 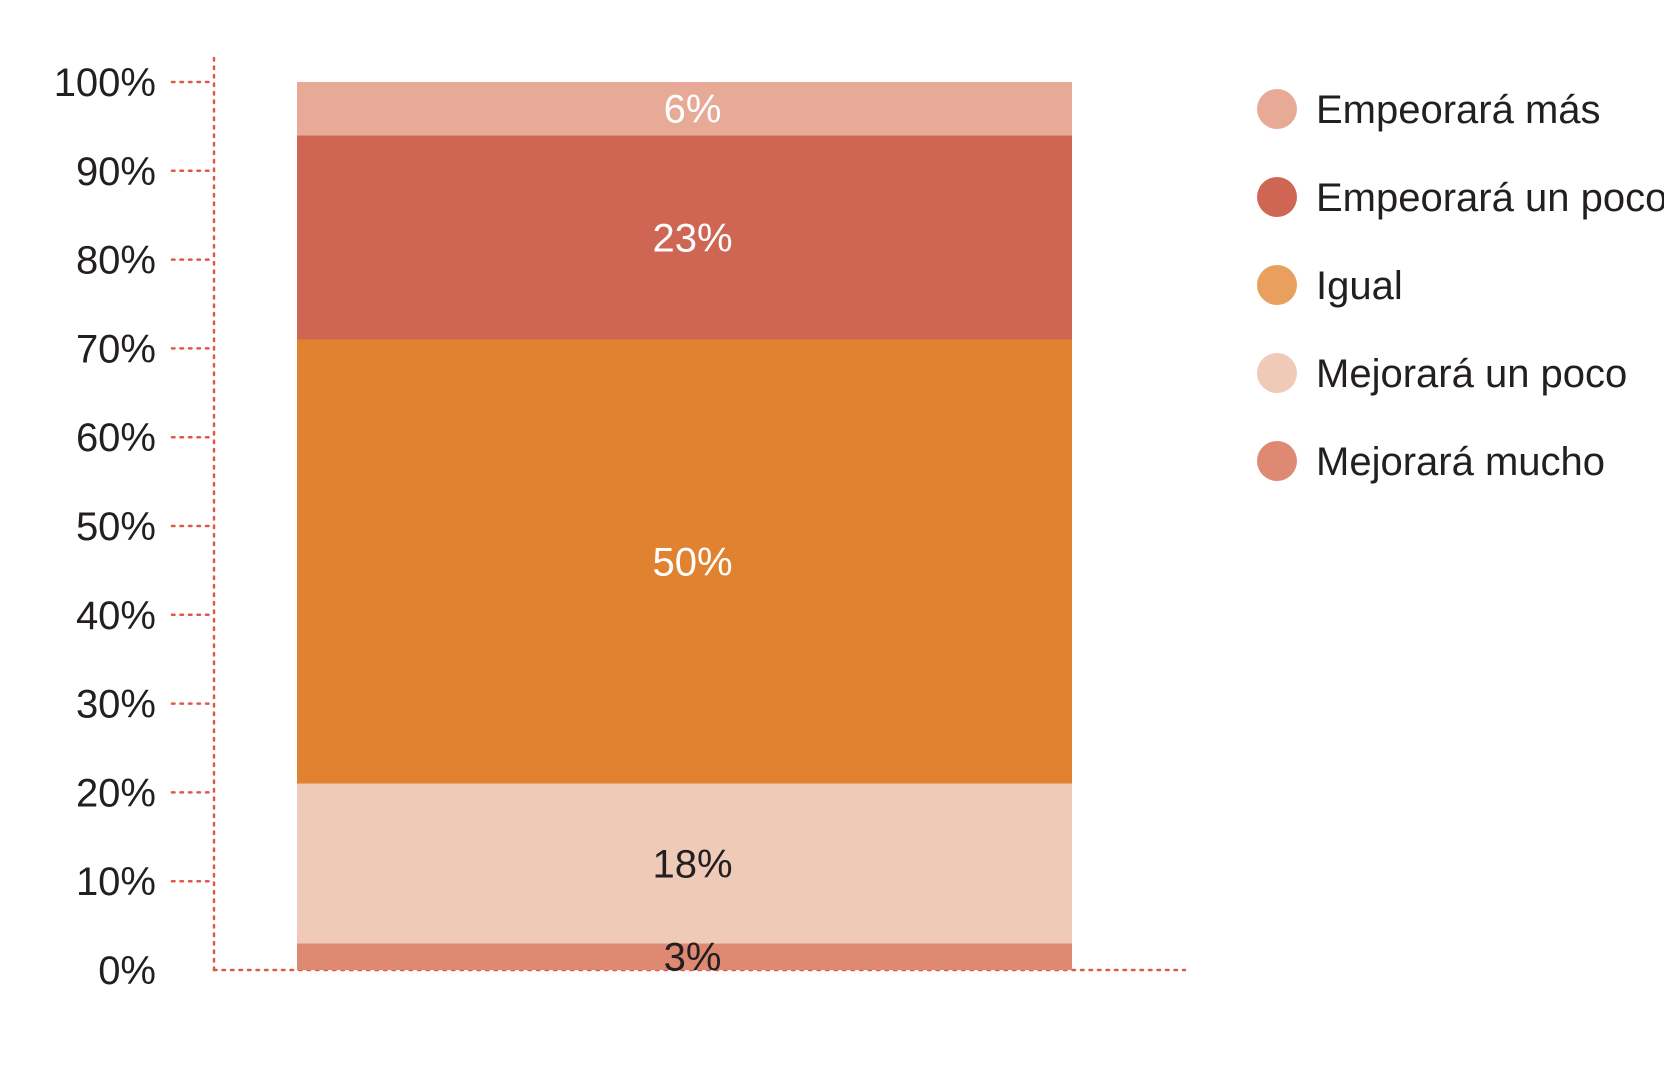 I want to click on y-tick-label: 30%, so click(x=116, y=705).